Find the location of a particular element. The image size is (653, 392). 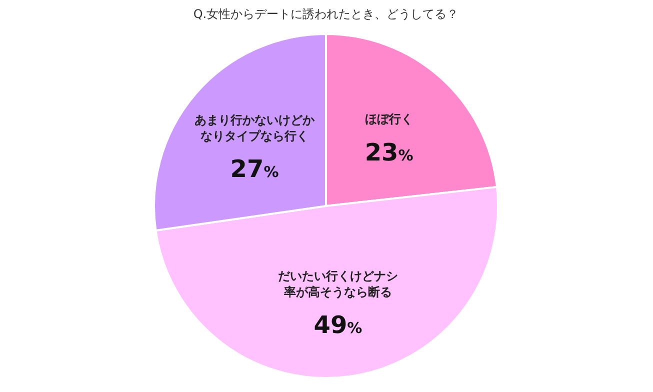

data-label: 23% is located at coordinates (389, 152).